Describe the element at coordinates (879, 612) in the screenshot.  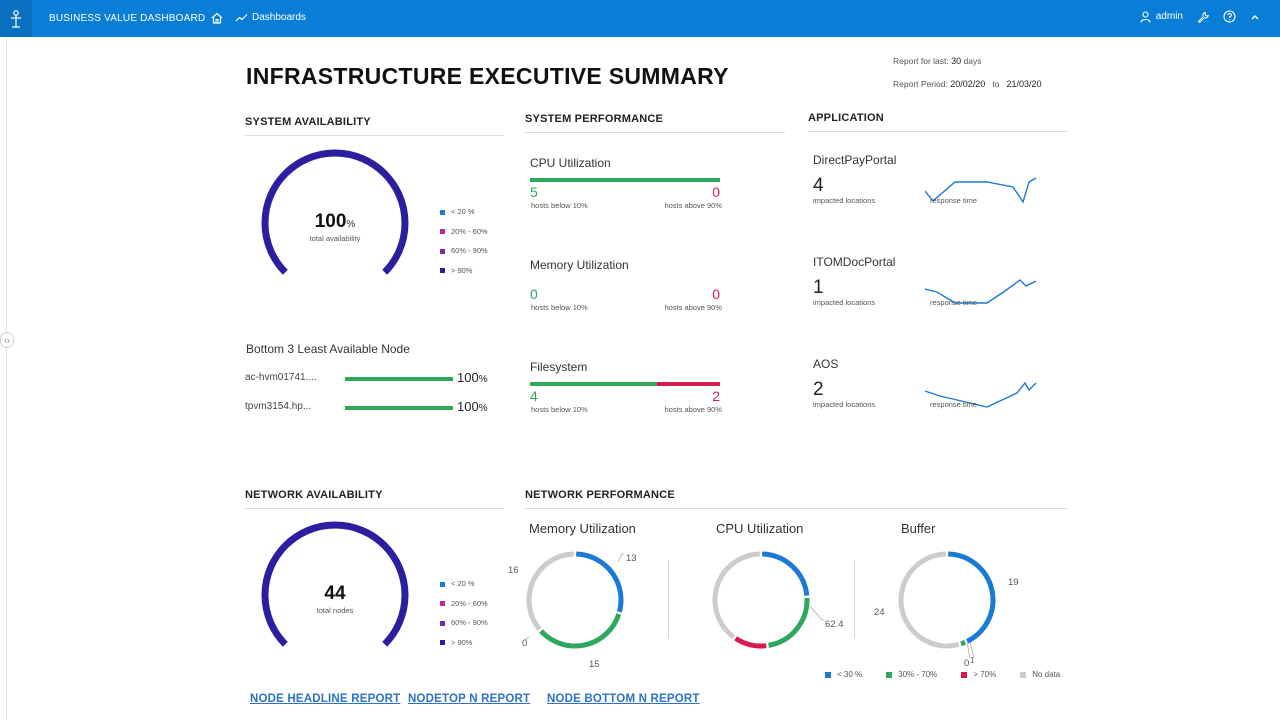
I see `donut-label: 24` at that location.